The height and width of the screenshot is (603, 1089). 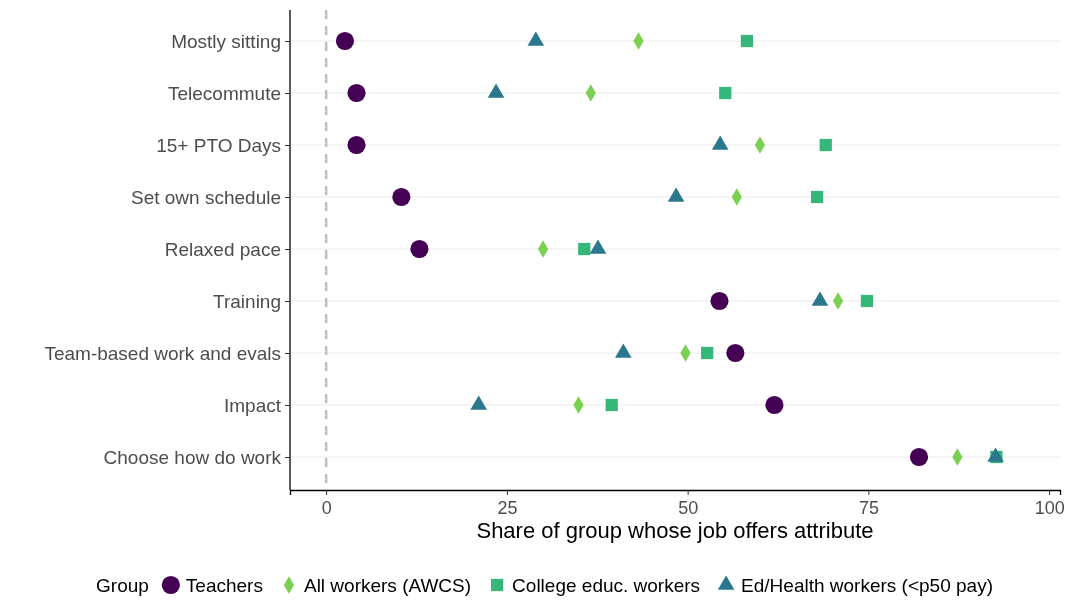 I want to click on legend-label: All workers (AWCS), so click(x=387, y=585).